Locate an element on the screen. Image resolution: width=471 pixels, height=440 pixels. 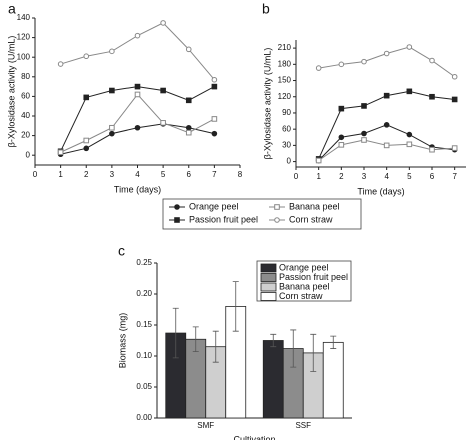
y-tick-label: 210 is located at coordinates (285, 47).